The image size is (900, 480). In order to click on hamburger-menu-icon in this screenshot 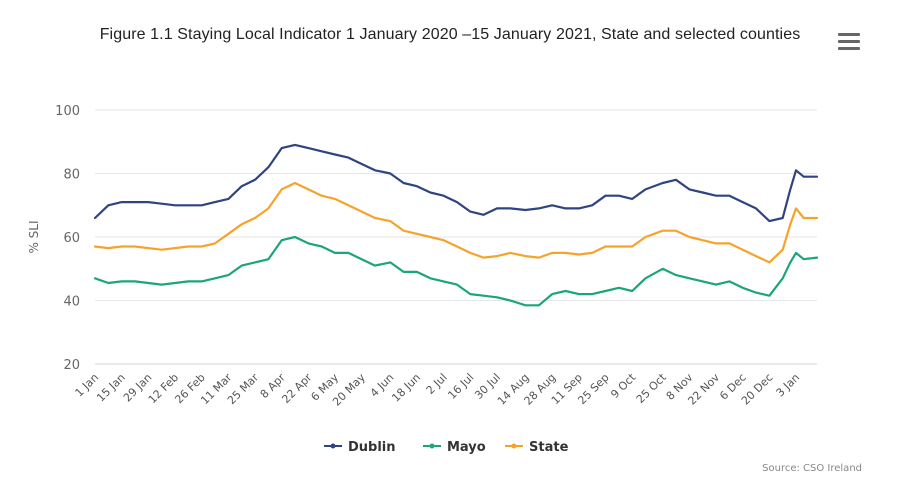, I will do `click(849, 42)`.